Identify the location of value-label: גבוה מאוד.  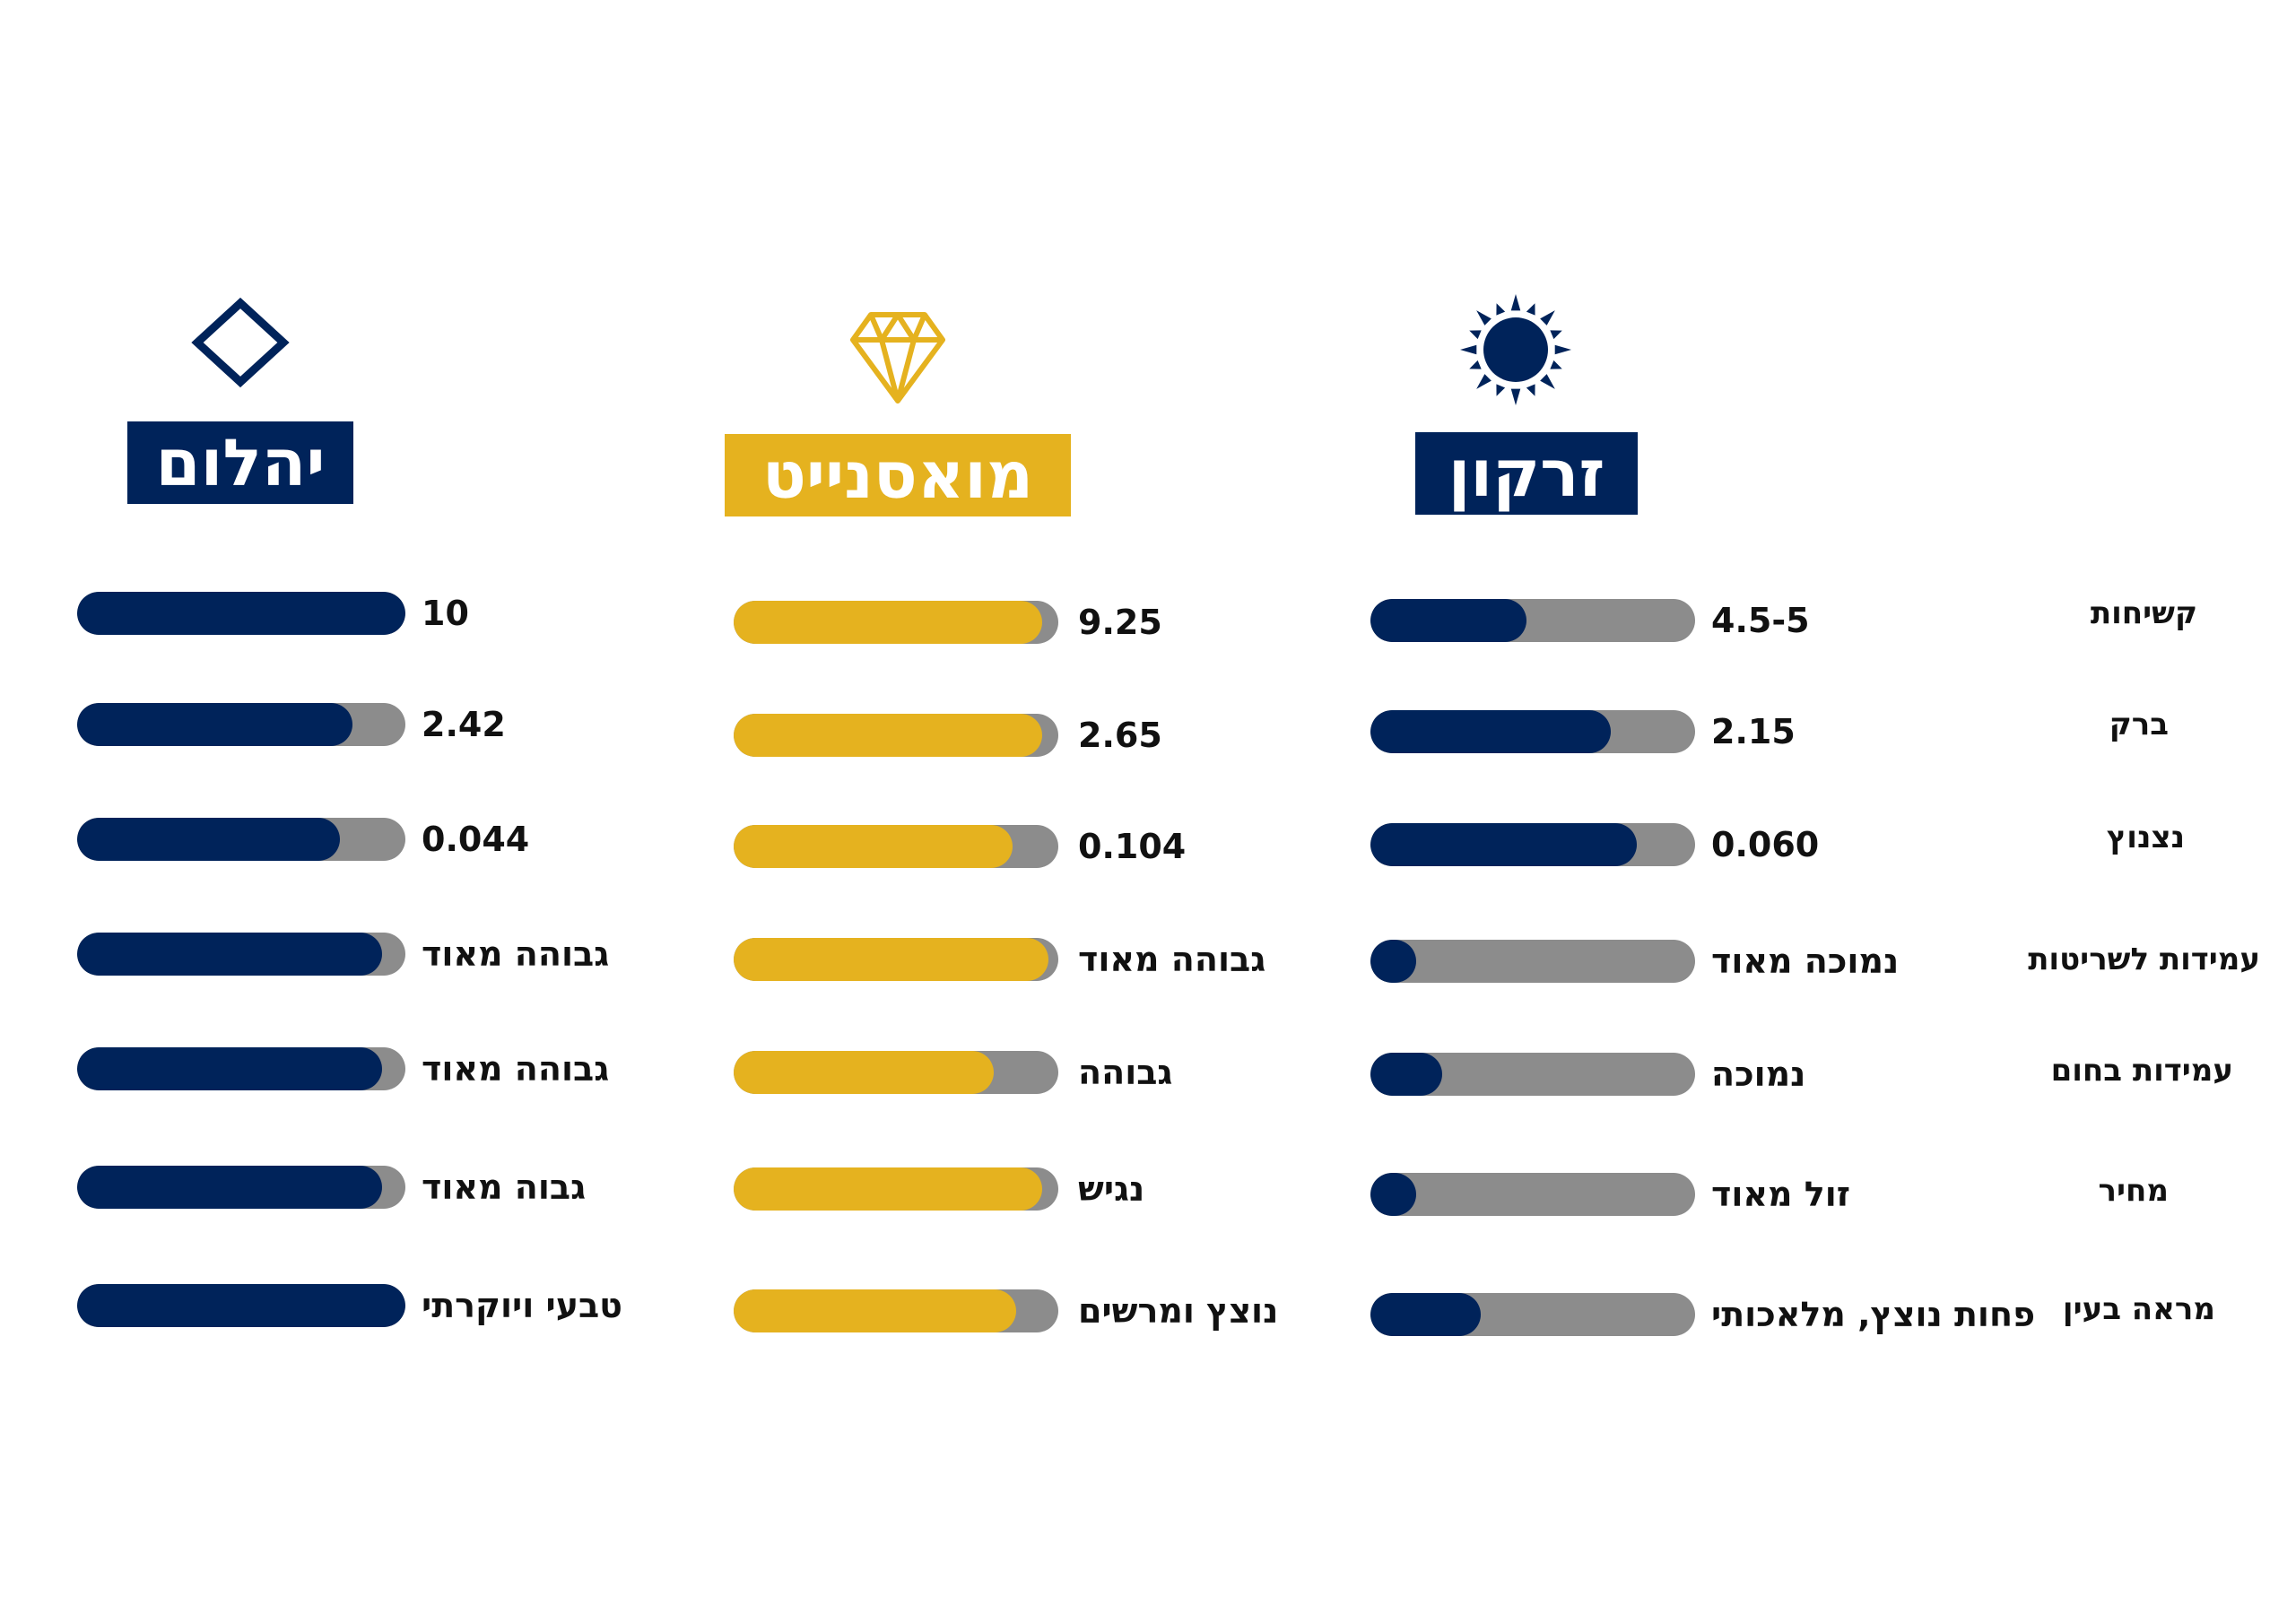
(504, 1187).